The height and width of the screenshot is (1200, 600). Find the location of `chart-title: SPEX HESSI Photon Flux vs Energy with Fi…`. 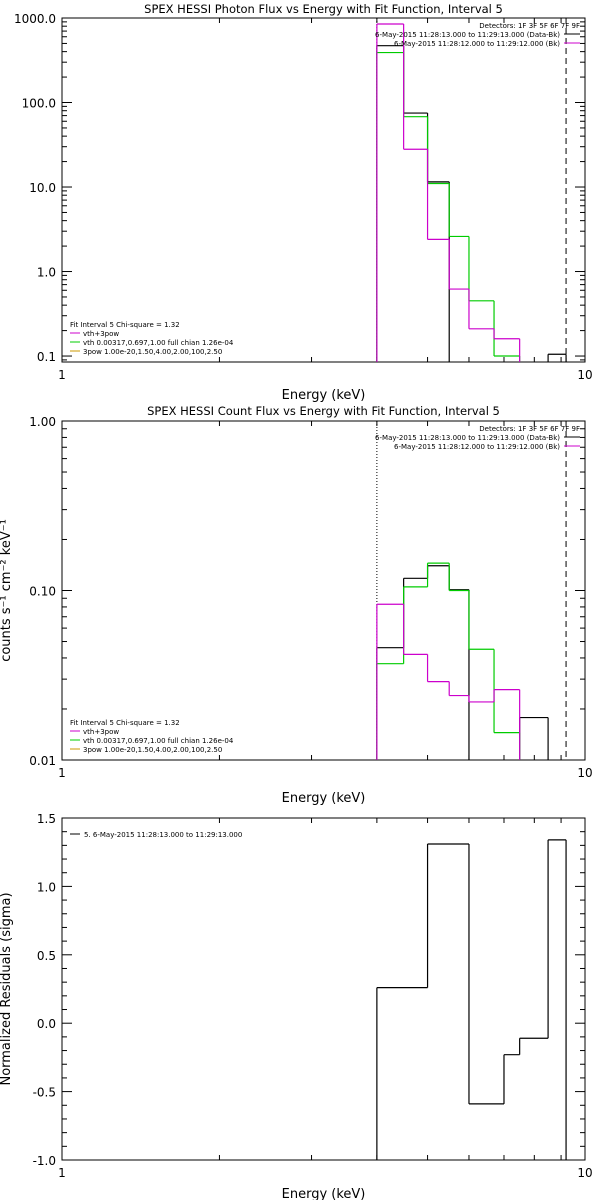

chart-title: SPEX HESSI Photon Flux vs Energy with Fi… is located at coordinates (323, 9).